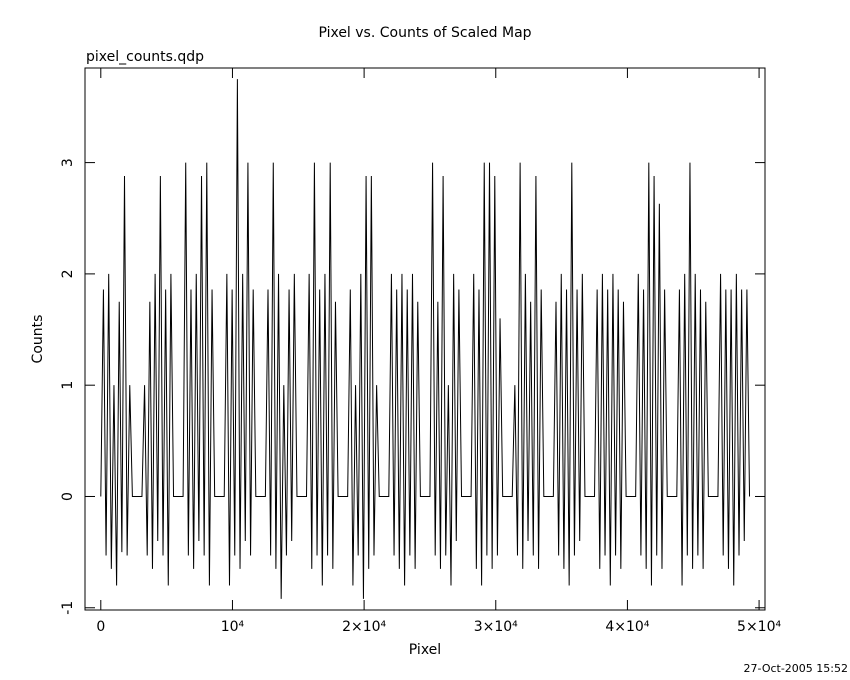 The height and width of the screenshot is (680, 850). I want to click on chart-title: Pixel vs. Counts of Scaled Map, so click(424, 33).